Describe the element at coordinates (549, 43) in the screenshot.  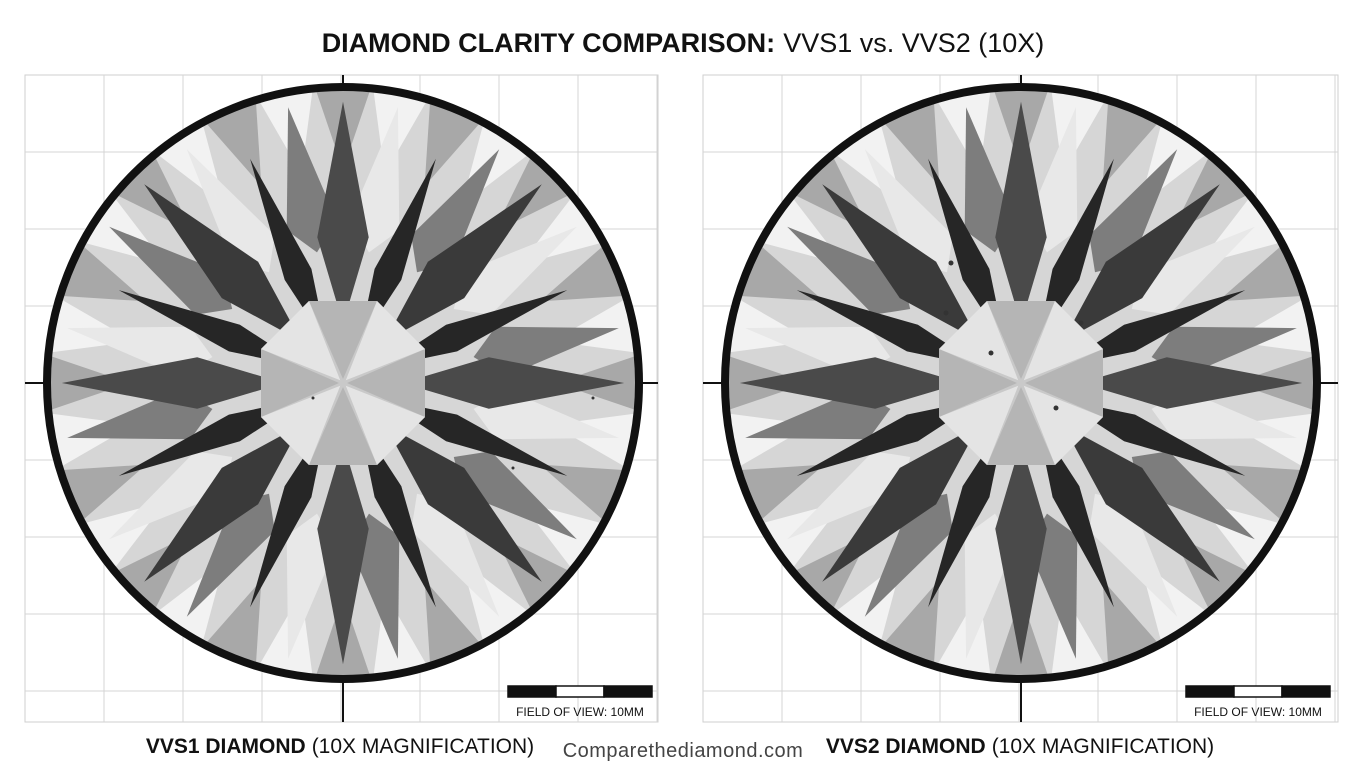
I see `title-bold: DIAMOND CLARITY COMPARISON:` at that location.